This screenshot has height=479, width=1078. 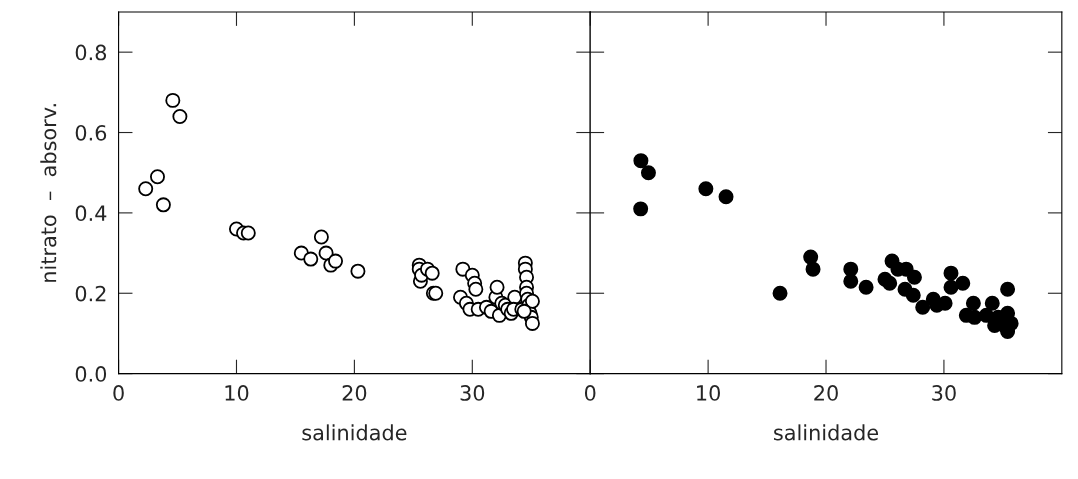 What do you see at coordinates (91, 52) in the screenshot?
I see `y-tick-label: 0.8` at bounding box center [91, 52].